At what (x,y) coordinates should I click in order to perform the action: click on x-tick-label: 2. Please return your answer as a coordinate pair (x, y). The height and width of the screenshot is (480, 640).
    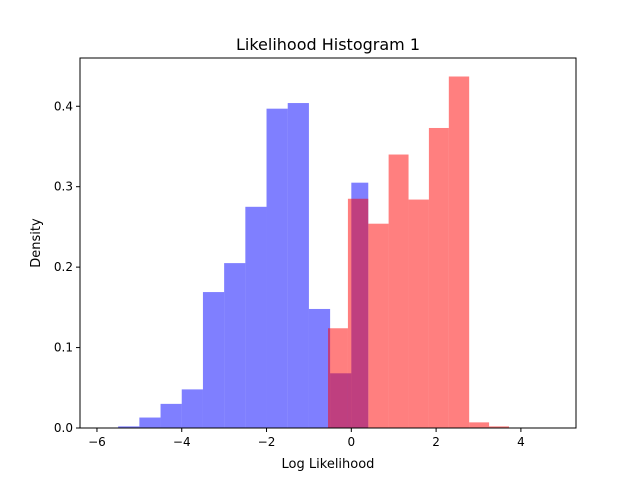
    Looking at the image, I should click on (436, 442).